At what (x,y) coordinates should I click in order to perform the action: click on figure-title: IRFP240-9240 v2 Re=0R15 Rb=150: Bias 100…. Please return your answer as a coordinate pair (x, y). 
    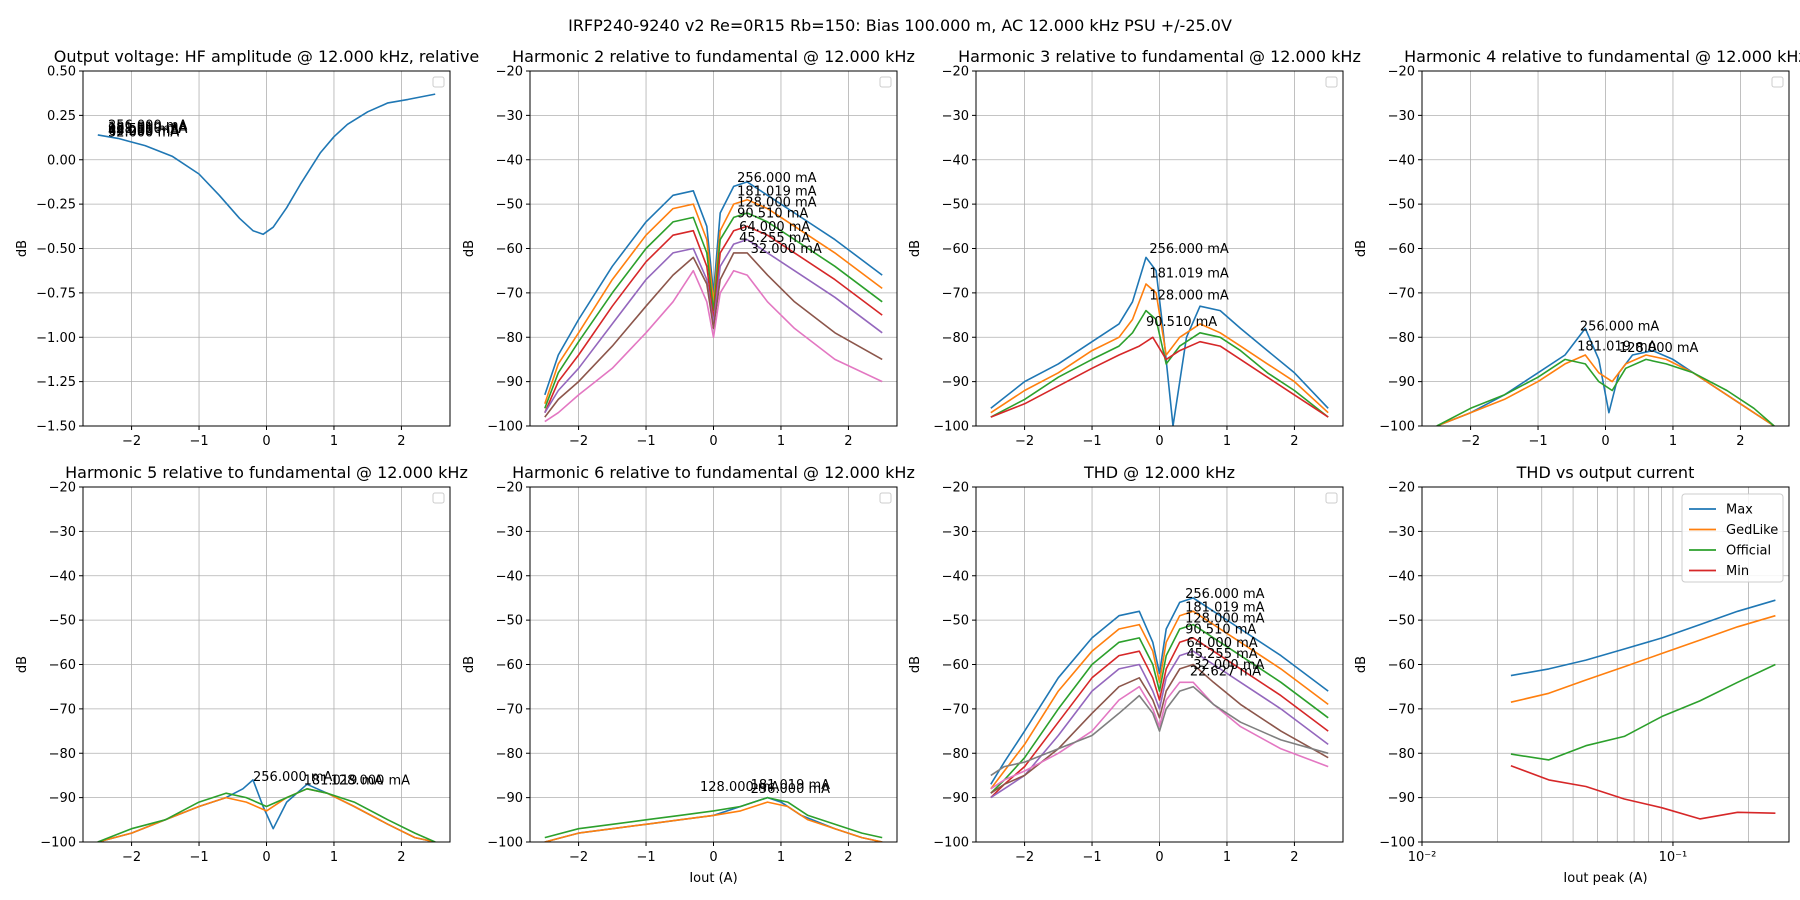
    Looking at the image, I should click on (900, 25).